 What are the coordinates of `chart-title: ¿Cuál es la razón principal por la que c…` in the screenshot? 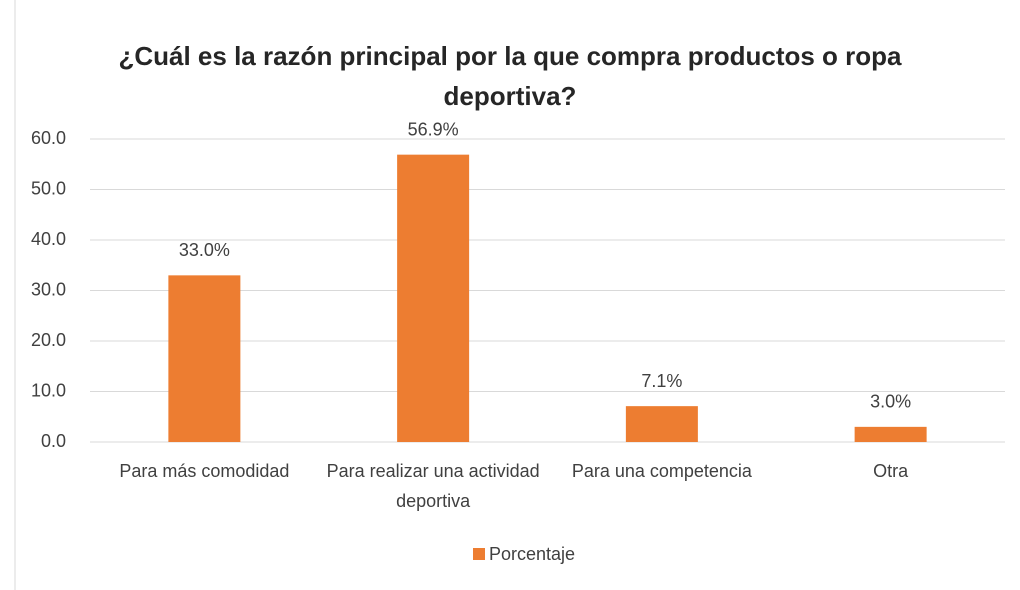 It's located at (510, 76).